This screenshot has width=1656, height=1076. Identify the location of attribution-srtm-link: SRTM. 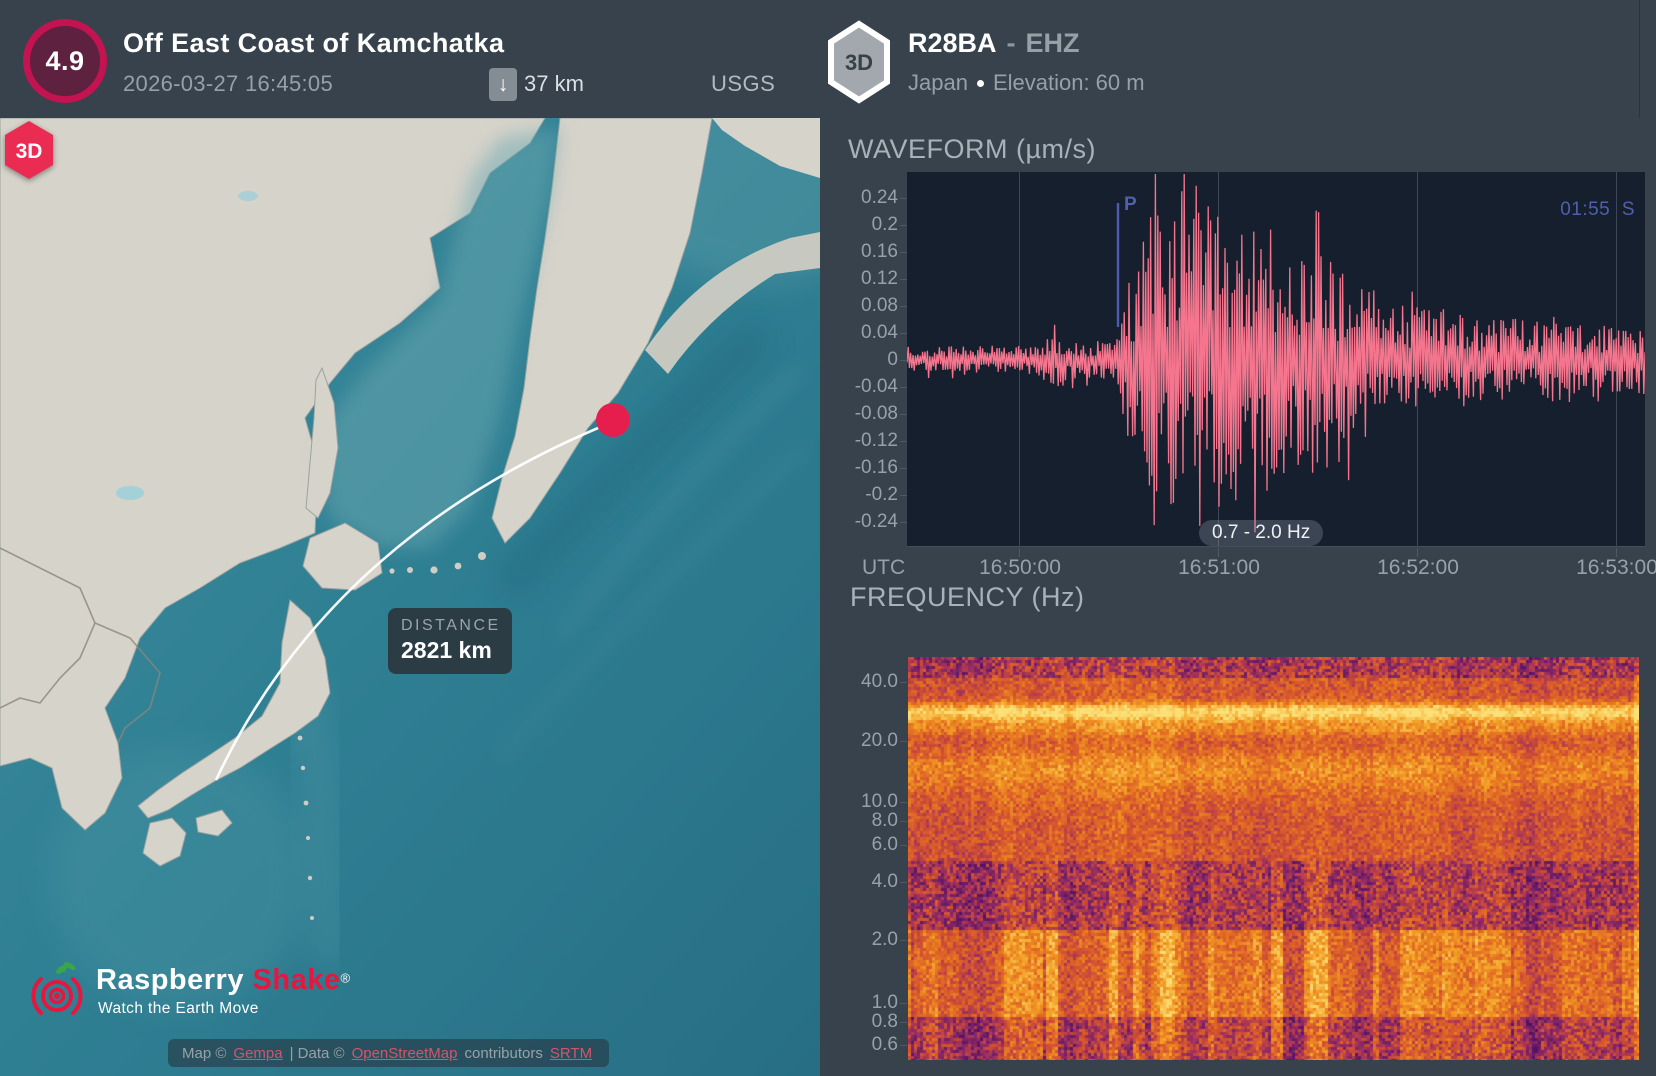
(571, 1053).